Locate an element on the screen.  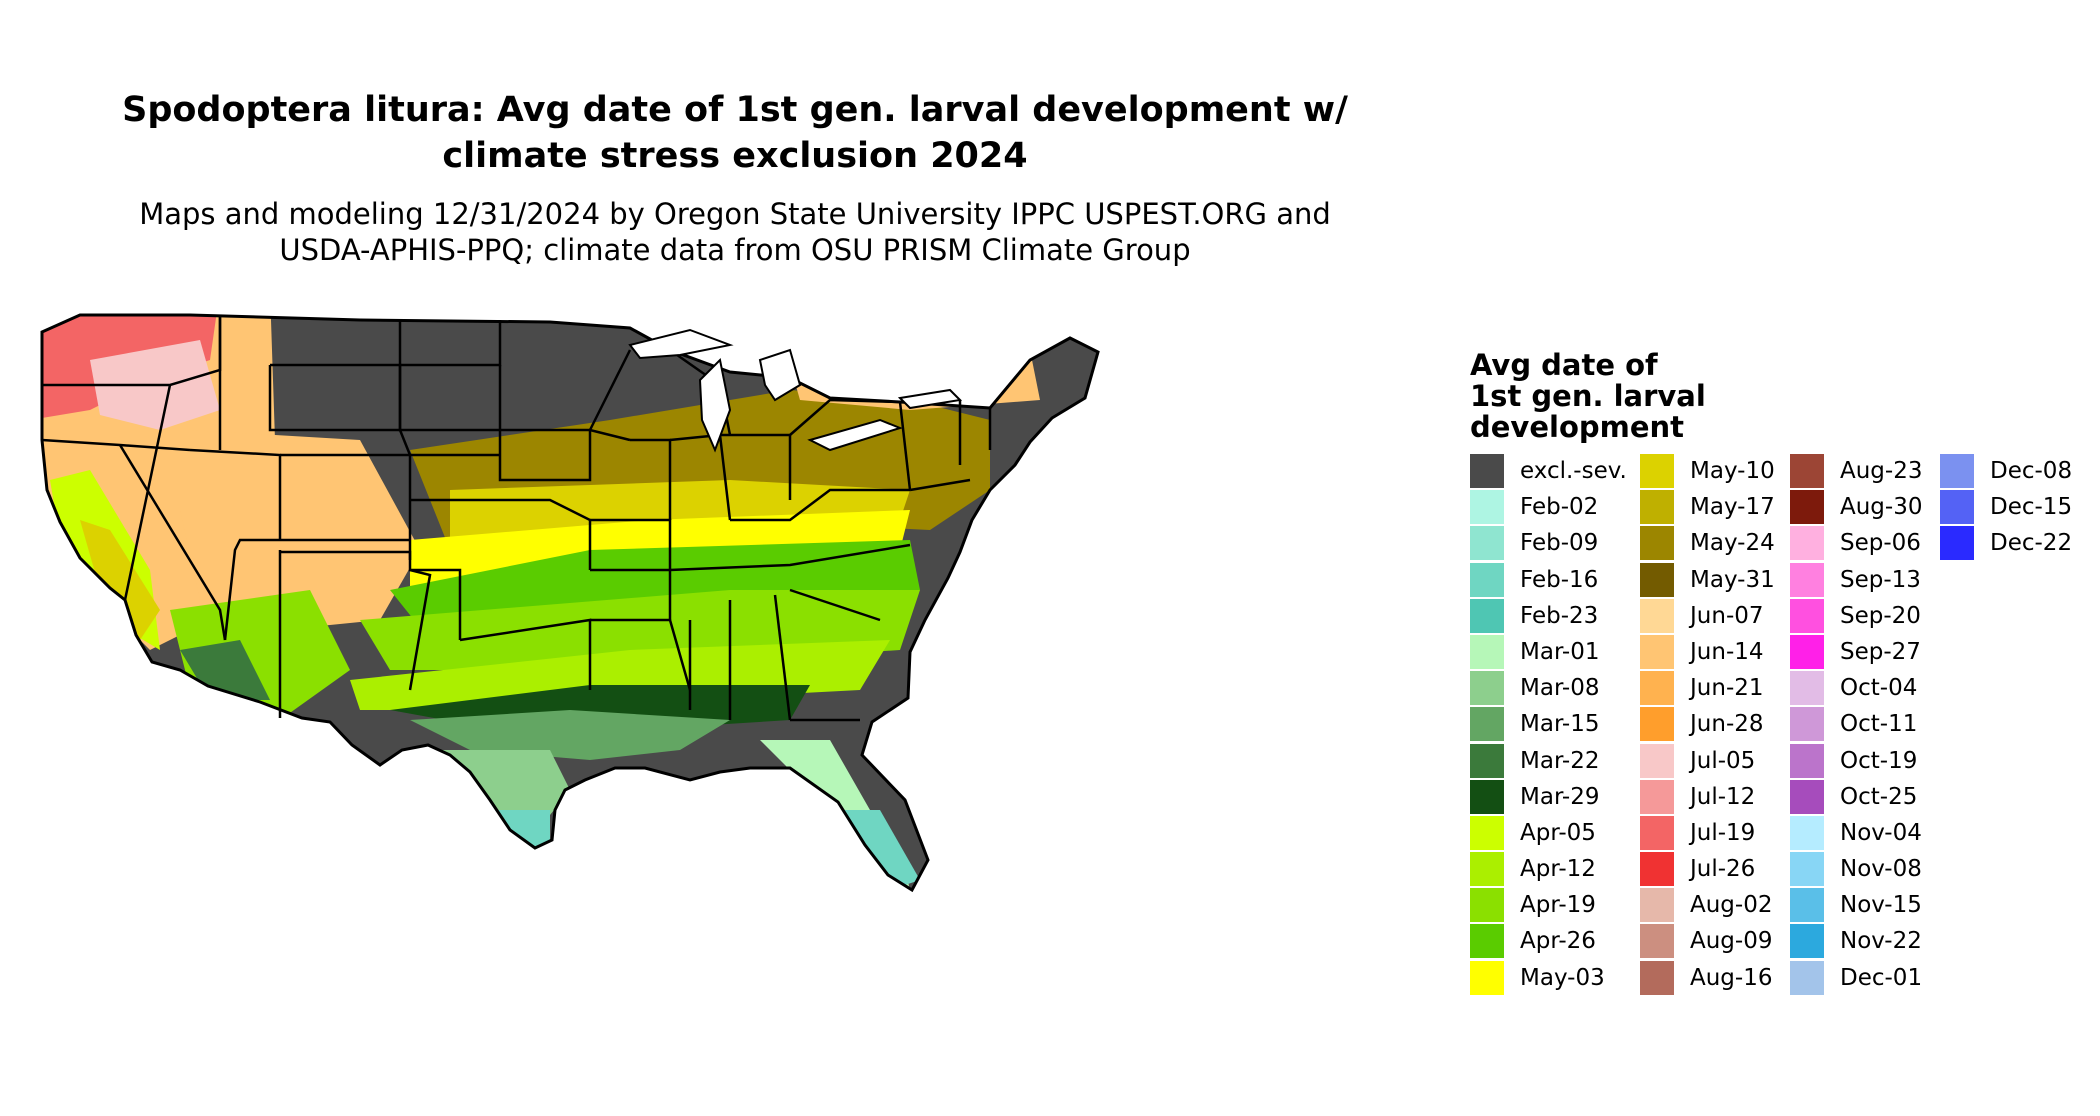
legend-title: Avg date of 1st gen. larval development is located at coordinates (1620, 396).